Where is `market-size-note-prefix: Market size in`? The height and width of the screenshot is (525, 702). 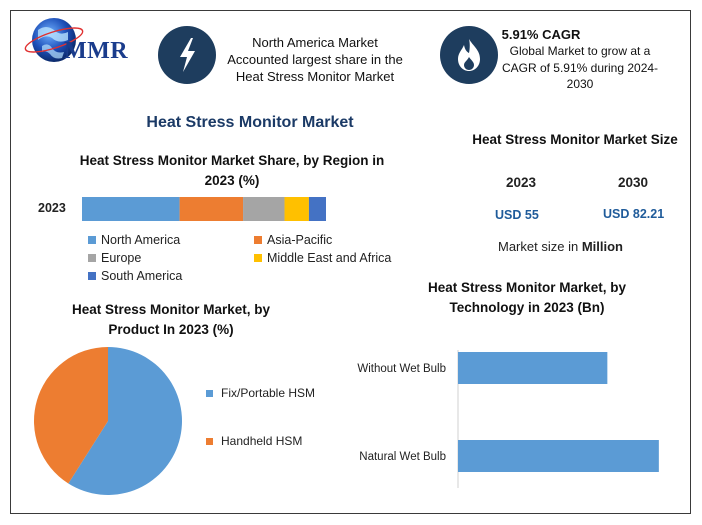
market-size-note-prefix: Market size in is located at coordinates (540, 246).